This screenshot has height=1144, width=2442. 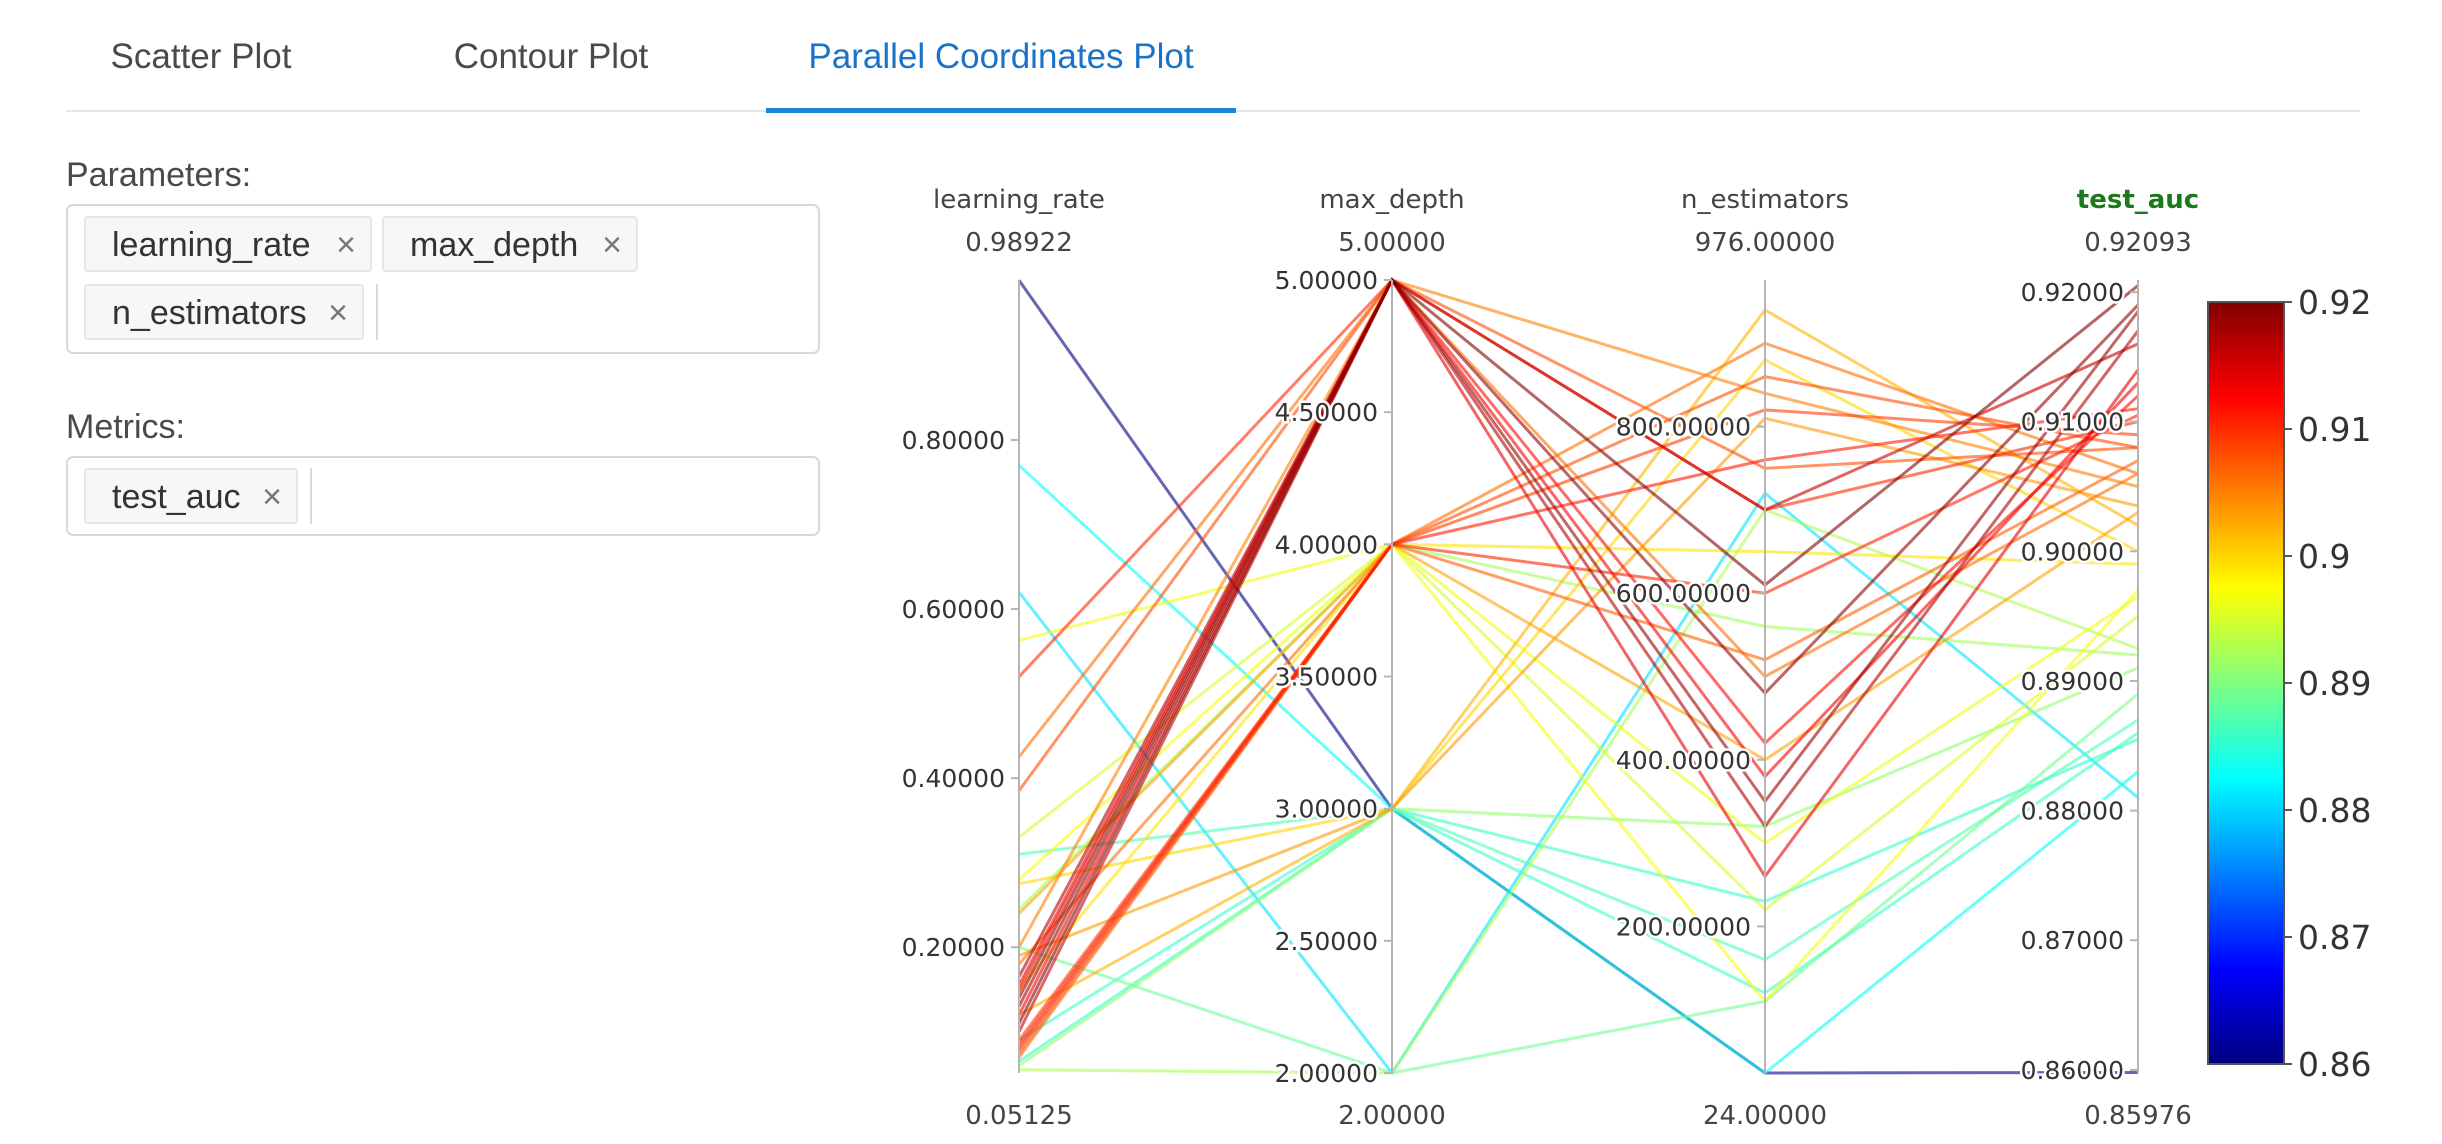 I want to click on axis-title: learning_rate, so click(x=1019, y=200).